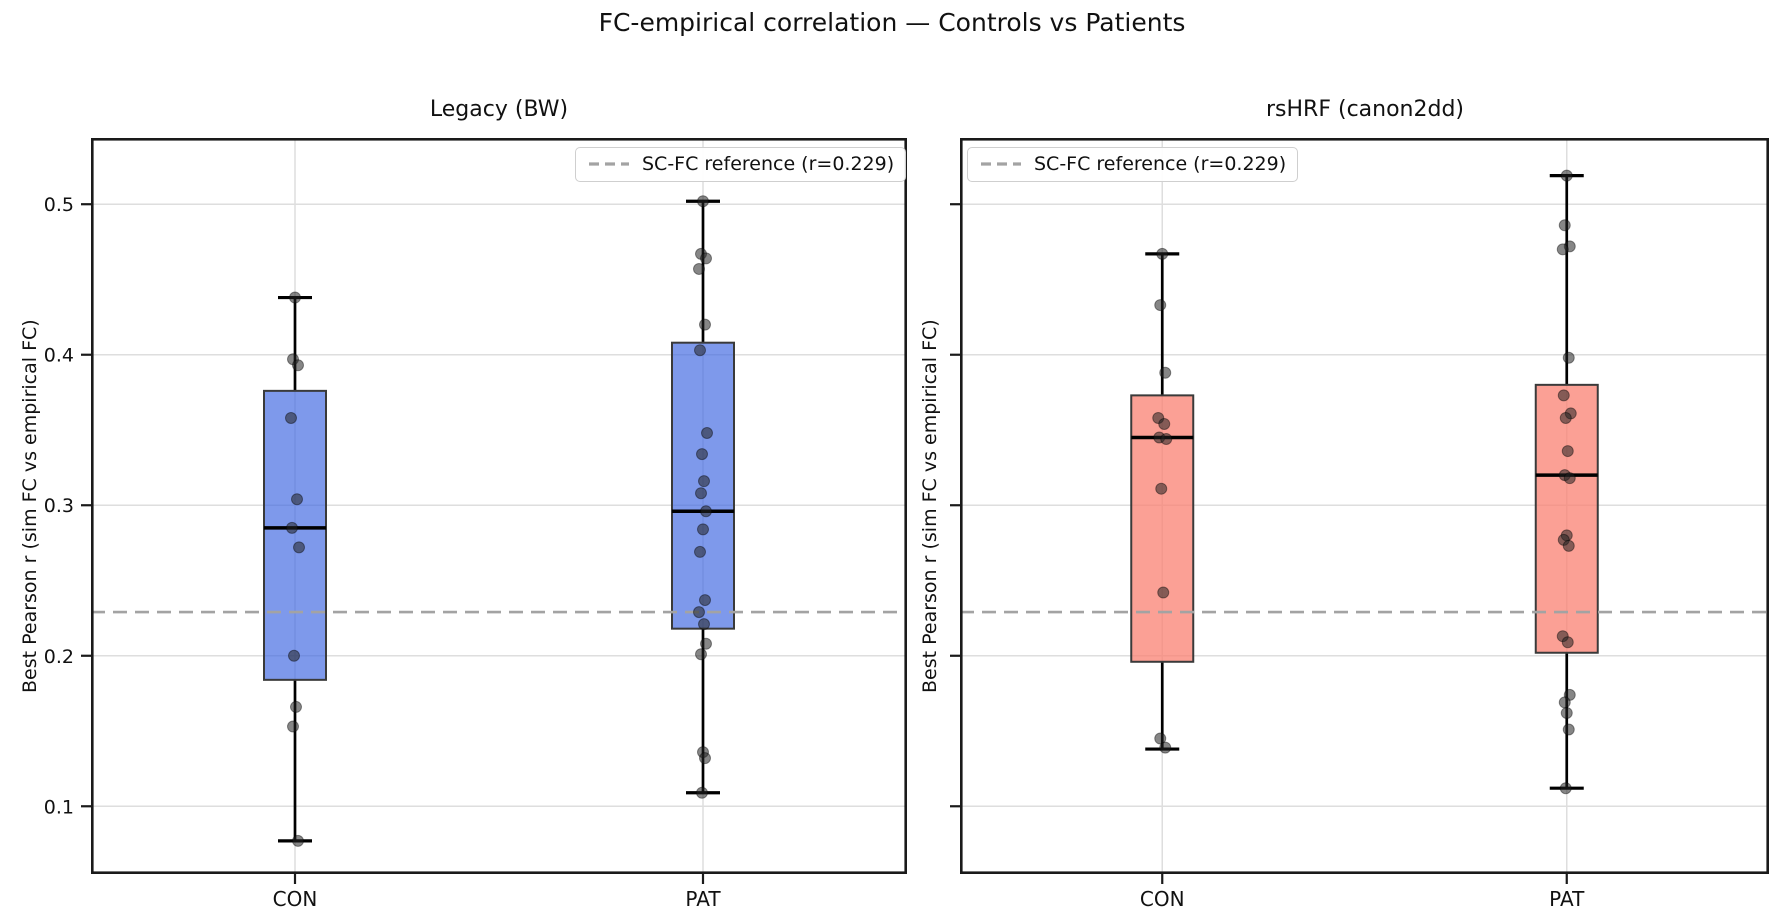  I want to click on y-tick-label: 0.3, so click(59, 506).